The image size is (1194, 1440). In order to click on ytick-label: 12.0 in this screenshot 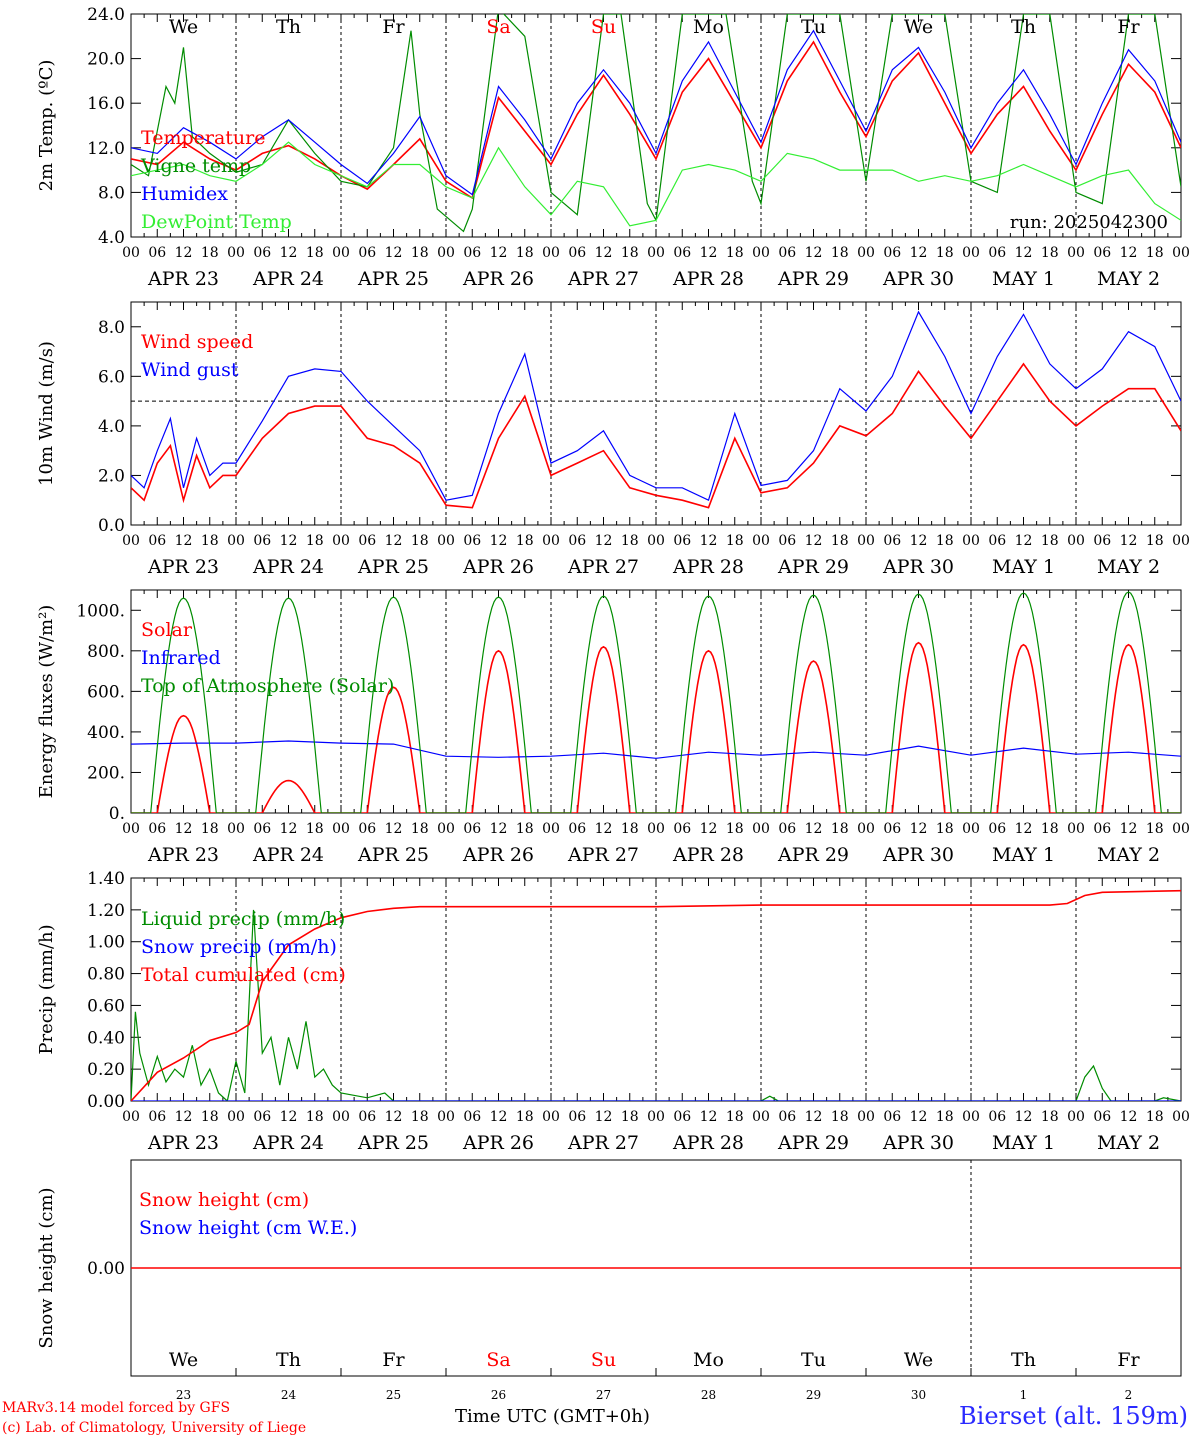, I will do `click(106, 149)`.